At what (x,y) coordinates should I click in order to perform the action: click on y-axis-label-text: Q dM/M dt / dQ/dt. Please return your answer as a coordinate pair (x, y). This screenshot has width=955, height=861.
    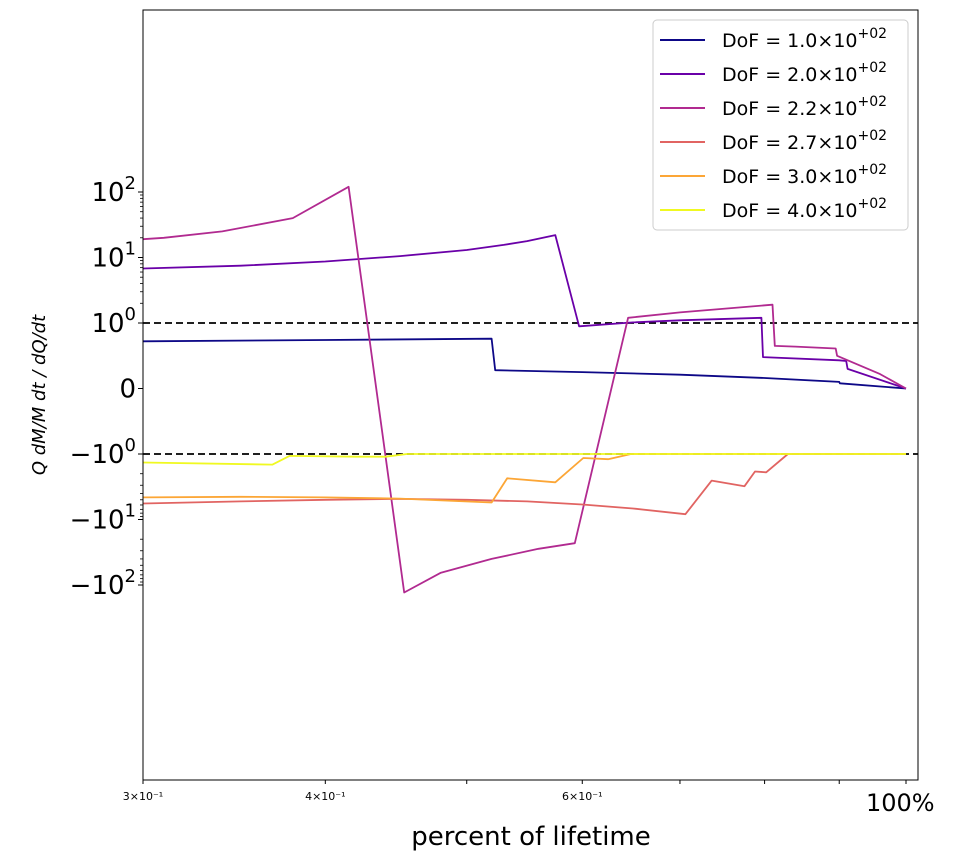
    Looking at the image, I should click on (39, 394).